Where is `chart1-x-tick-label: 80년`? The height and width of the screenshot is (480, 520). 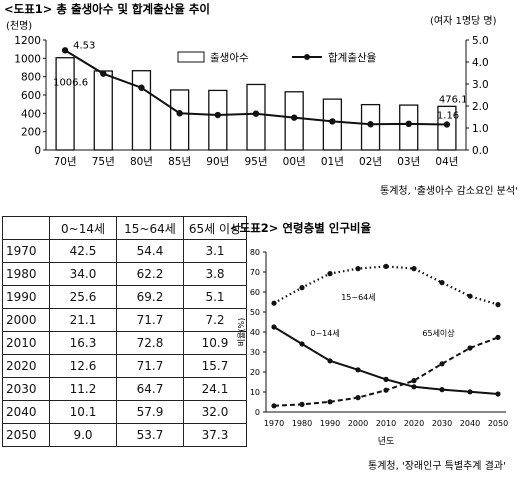 chart1-x-tick-label: 80년 is located at coordinates (141, 162).